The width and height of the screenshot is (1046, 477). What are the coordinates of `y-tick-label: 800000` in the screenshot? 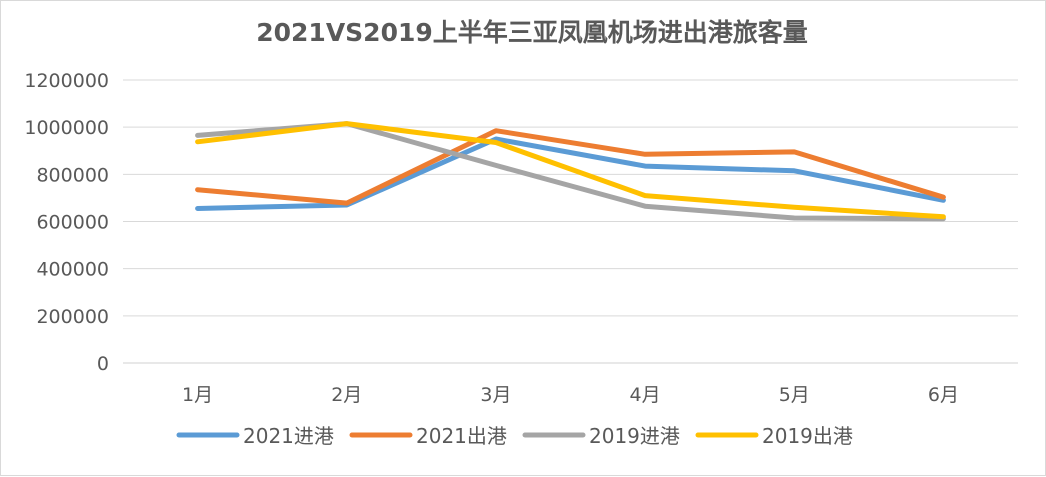 It's located at (72, 175).